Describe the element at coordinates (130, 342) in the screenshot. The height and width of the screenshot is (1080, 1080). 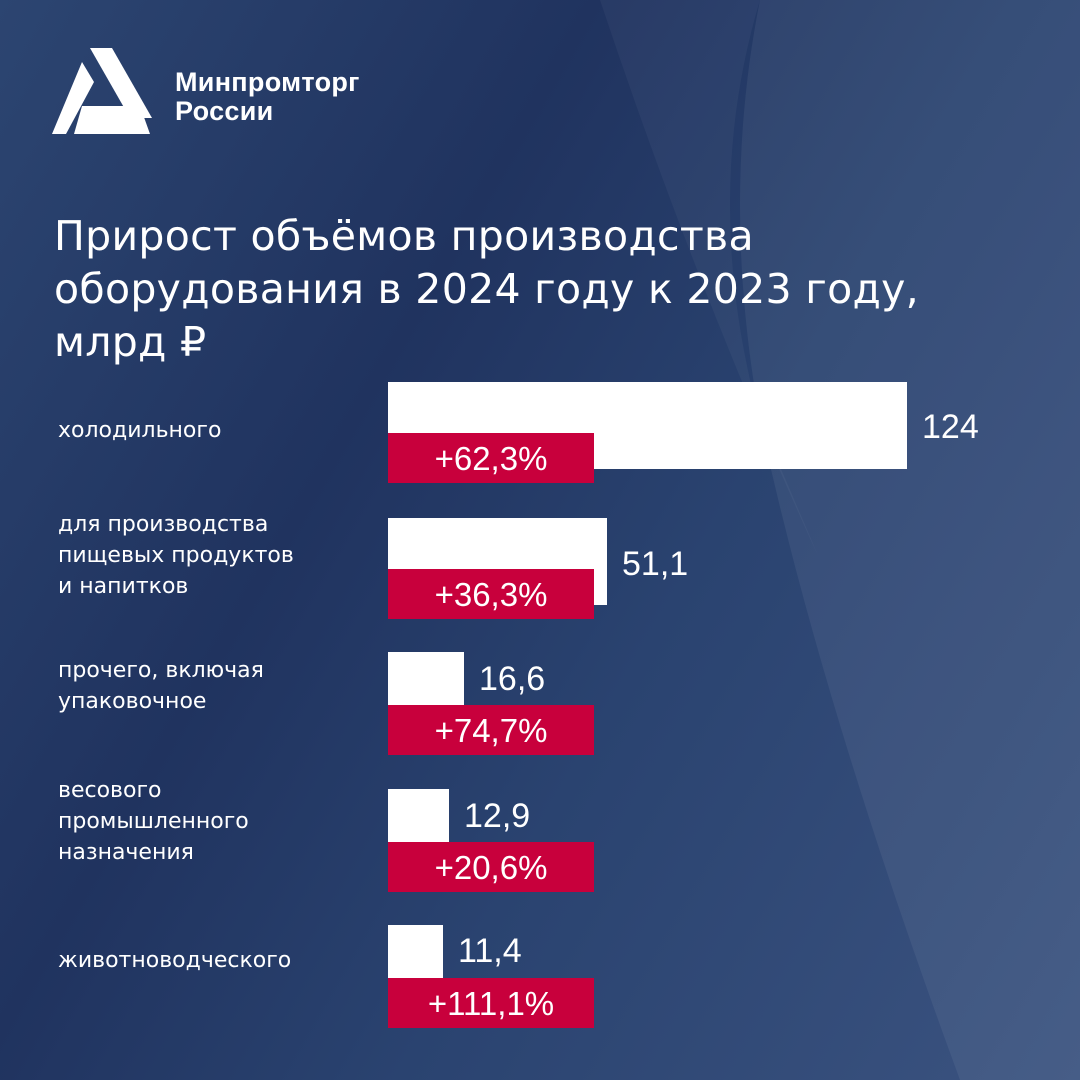
I see `title-line: млрд ₽` at that location.